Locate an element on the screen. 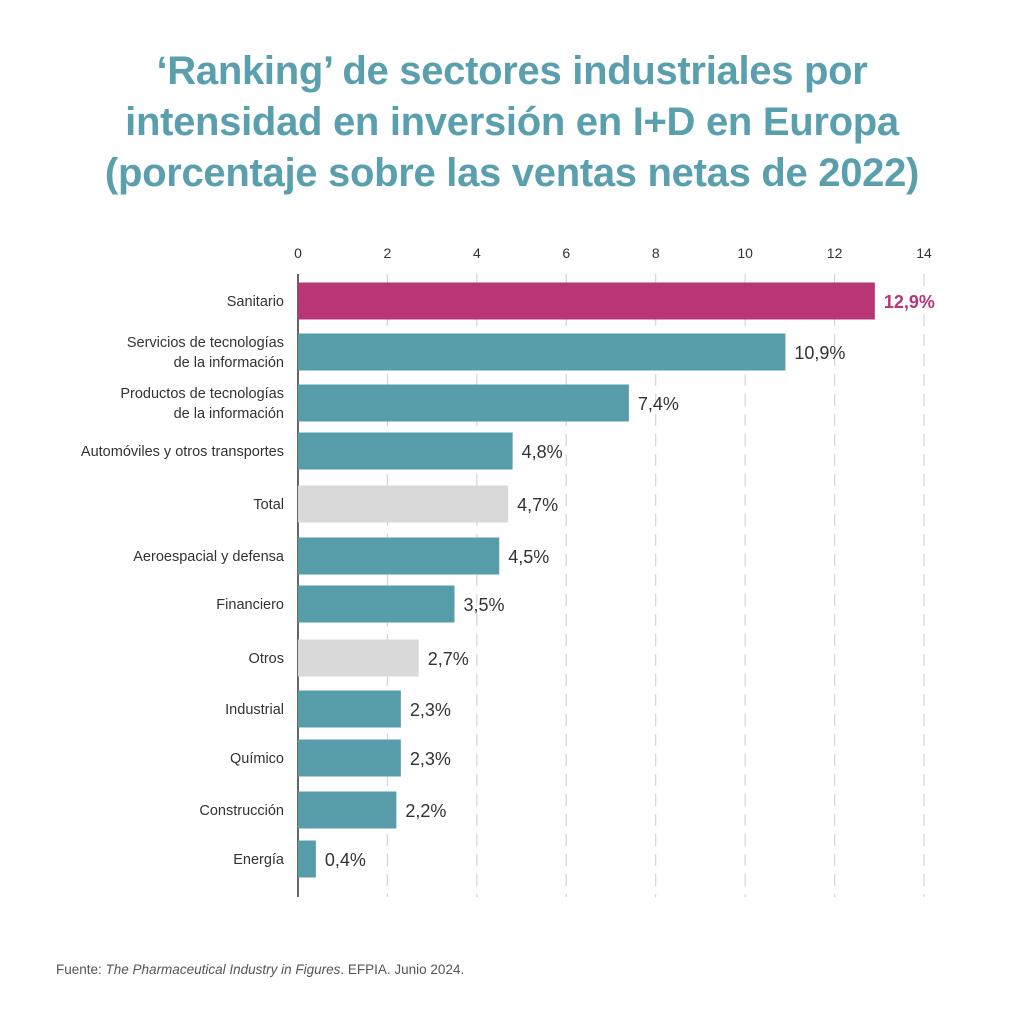 This screenshot has width=1024, height=1024. data-label: 2,7% is located at coordinates (448, 659).